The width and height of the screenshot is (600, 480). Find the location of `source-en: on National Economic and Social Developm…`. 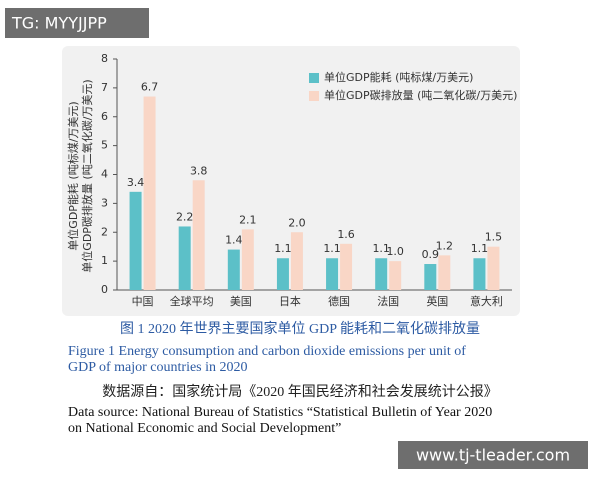

source-en: on National Economic and Social Developm… is located at coordinates (204, 428).